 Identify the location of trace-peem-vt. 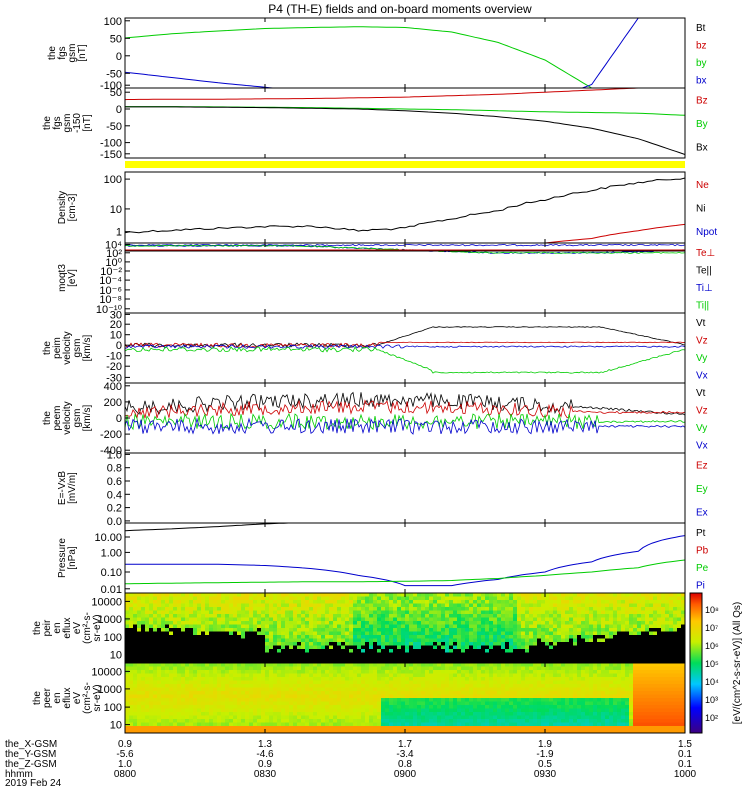
(405, 403).